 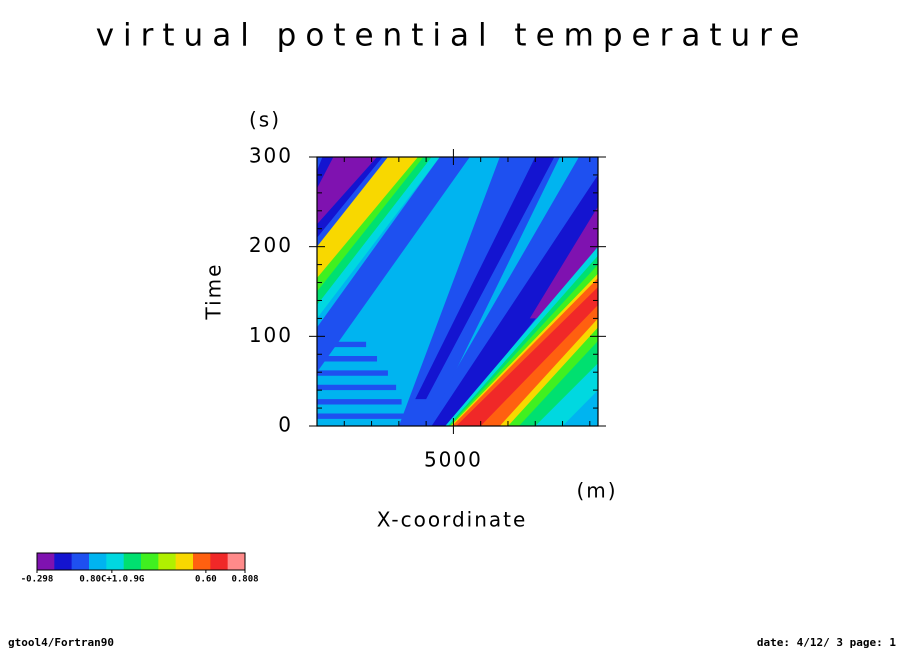 I want to click on colorbar-label: 0.60, so click(x=206, y=580).